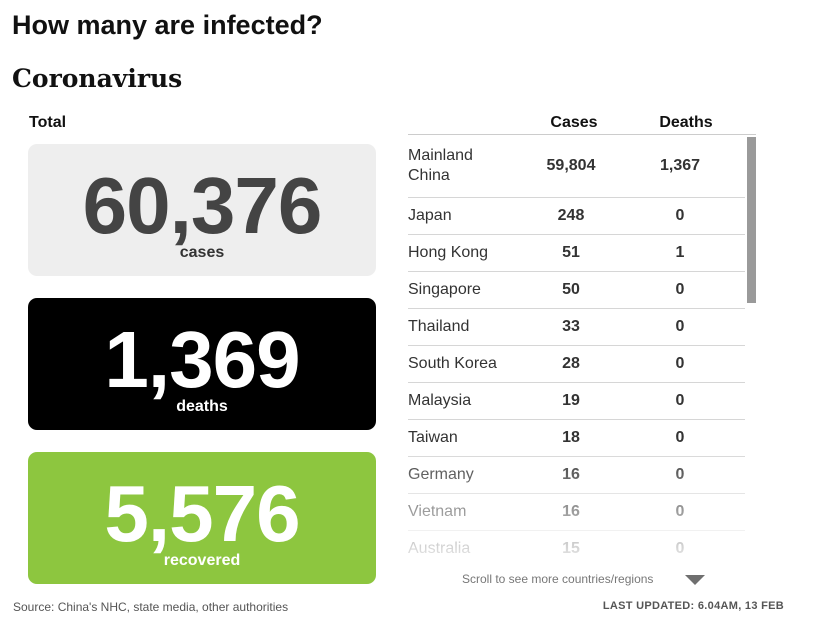 This screenshot has width=828, height=632. What do you see at coordinates (571, 215) in the screenshot?
I see `country-cases: 248` at bounding box center [571, 215].